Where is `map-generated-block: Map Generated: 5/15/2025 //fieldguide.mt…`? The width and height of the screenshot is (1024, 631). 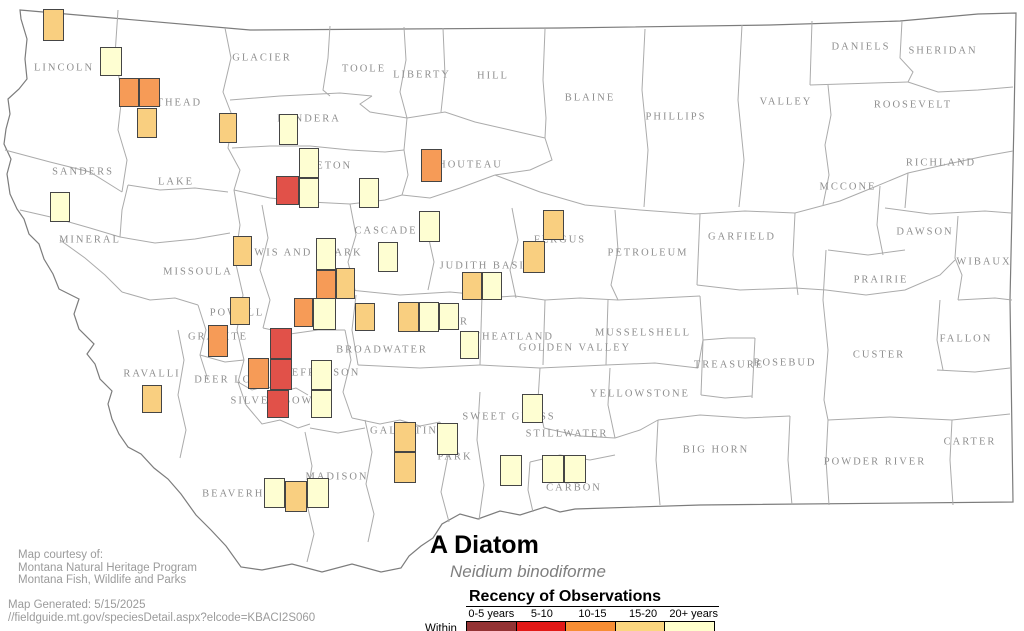
map-generated-block: Map Generated: 5/15/2025 //fieldguide.mt… is located at coordinates (161, 611).